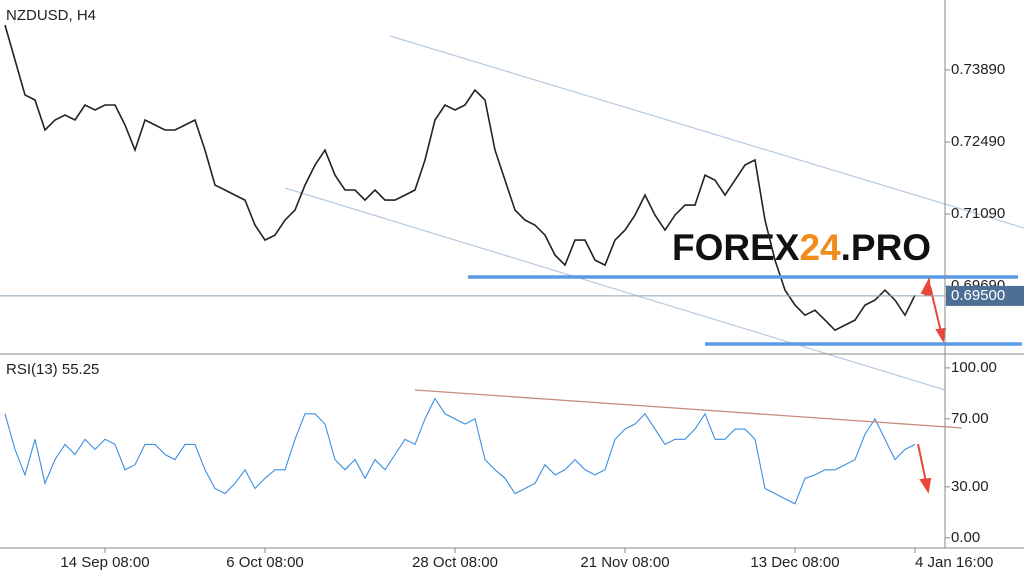 This screenshot has width=1024, height=577. What do you see at coordinates (932, 385) in the screenshot?
I see `forecast-arrows` at bounding box center [932, 385].